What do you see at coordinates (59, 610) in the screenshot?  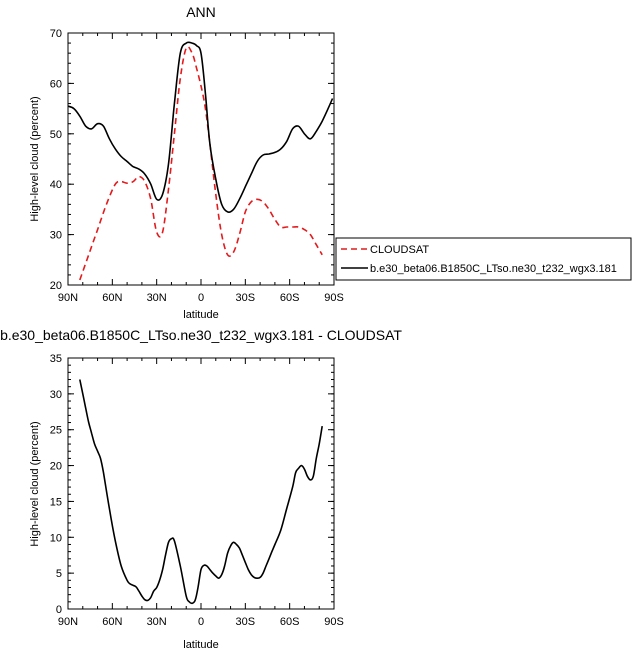 I see `bottom-y-tick-label: 0` at bounding box center [59, 610].